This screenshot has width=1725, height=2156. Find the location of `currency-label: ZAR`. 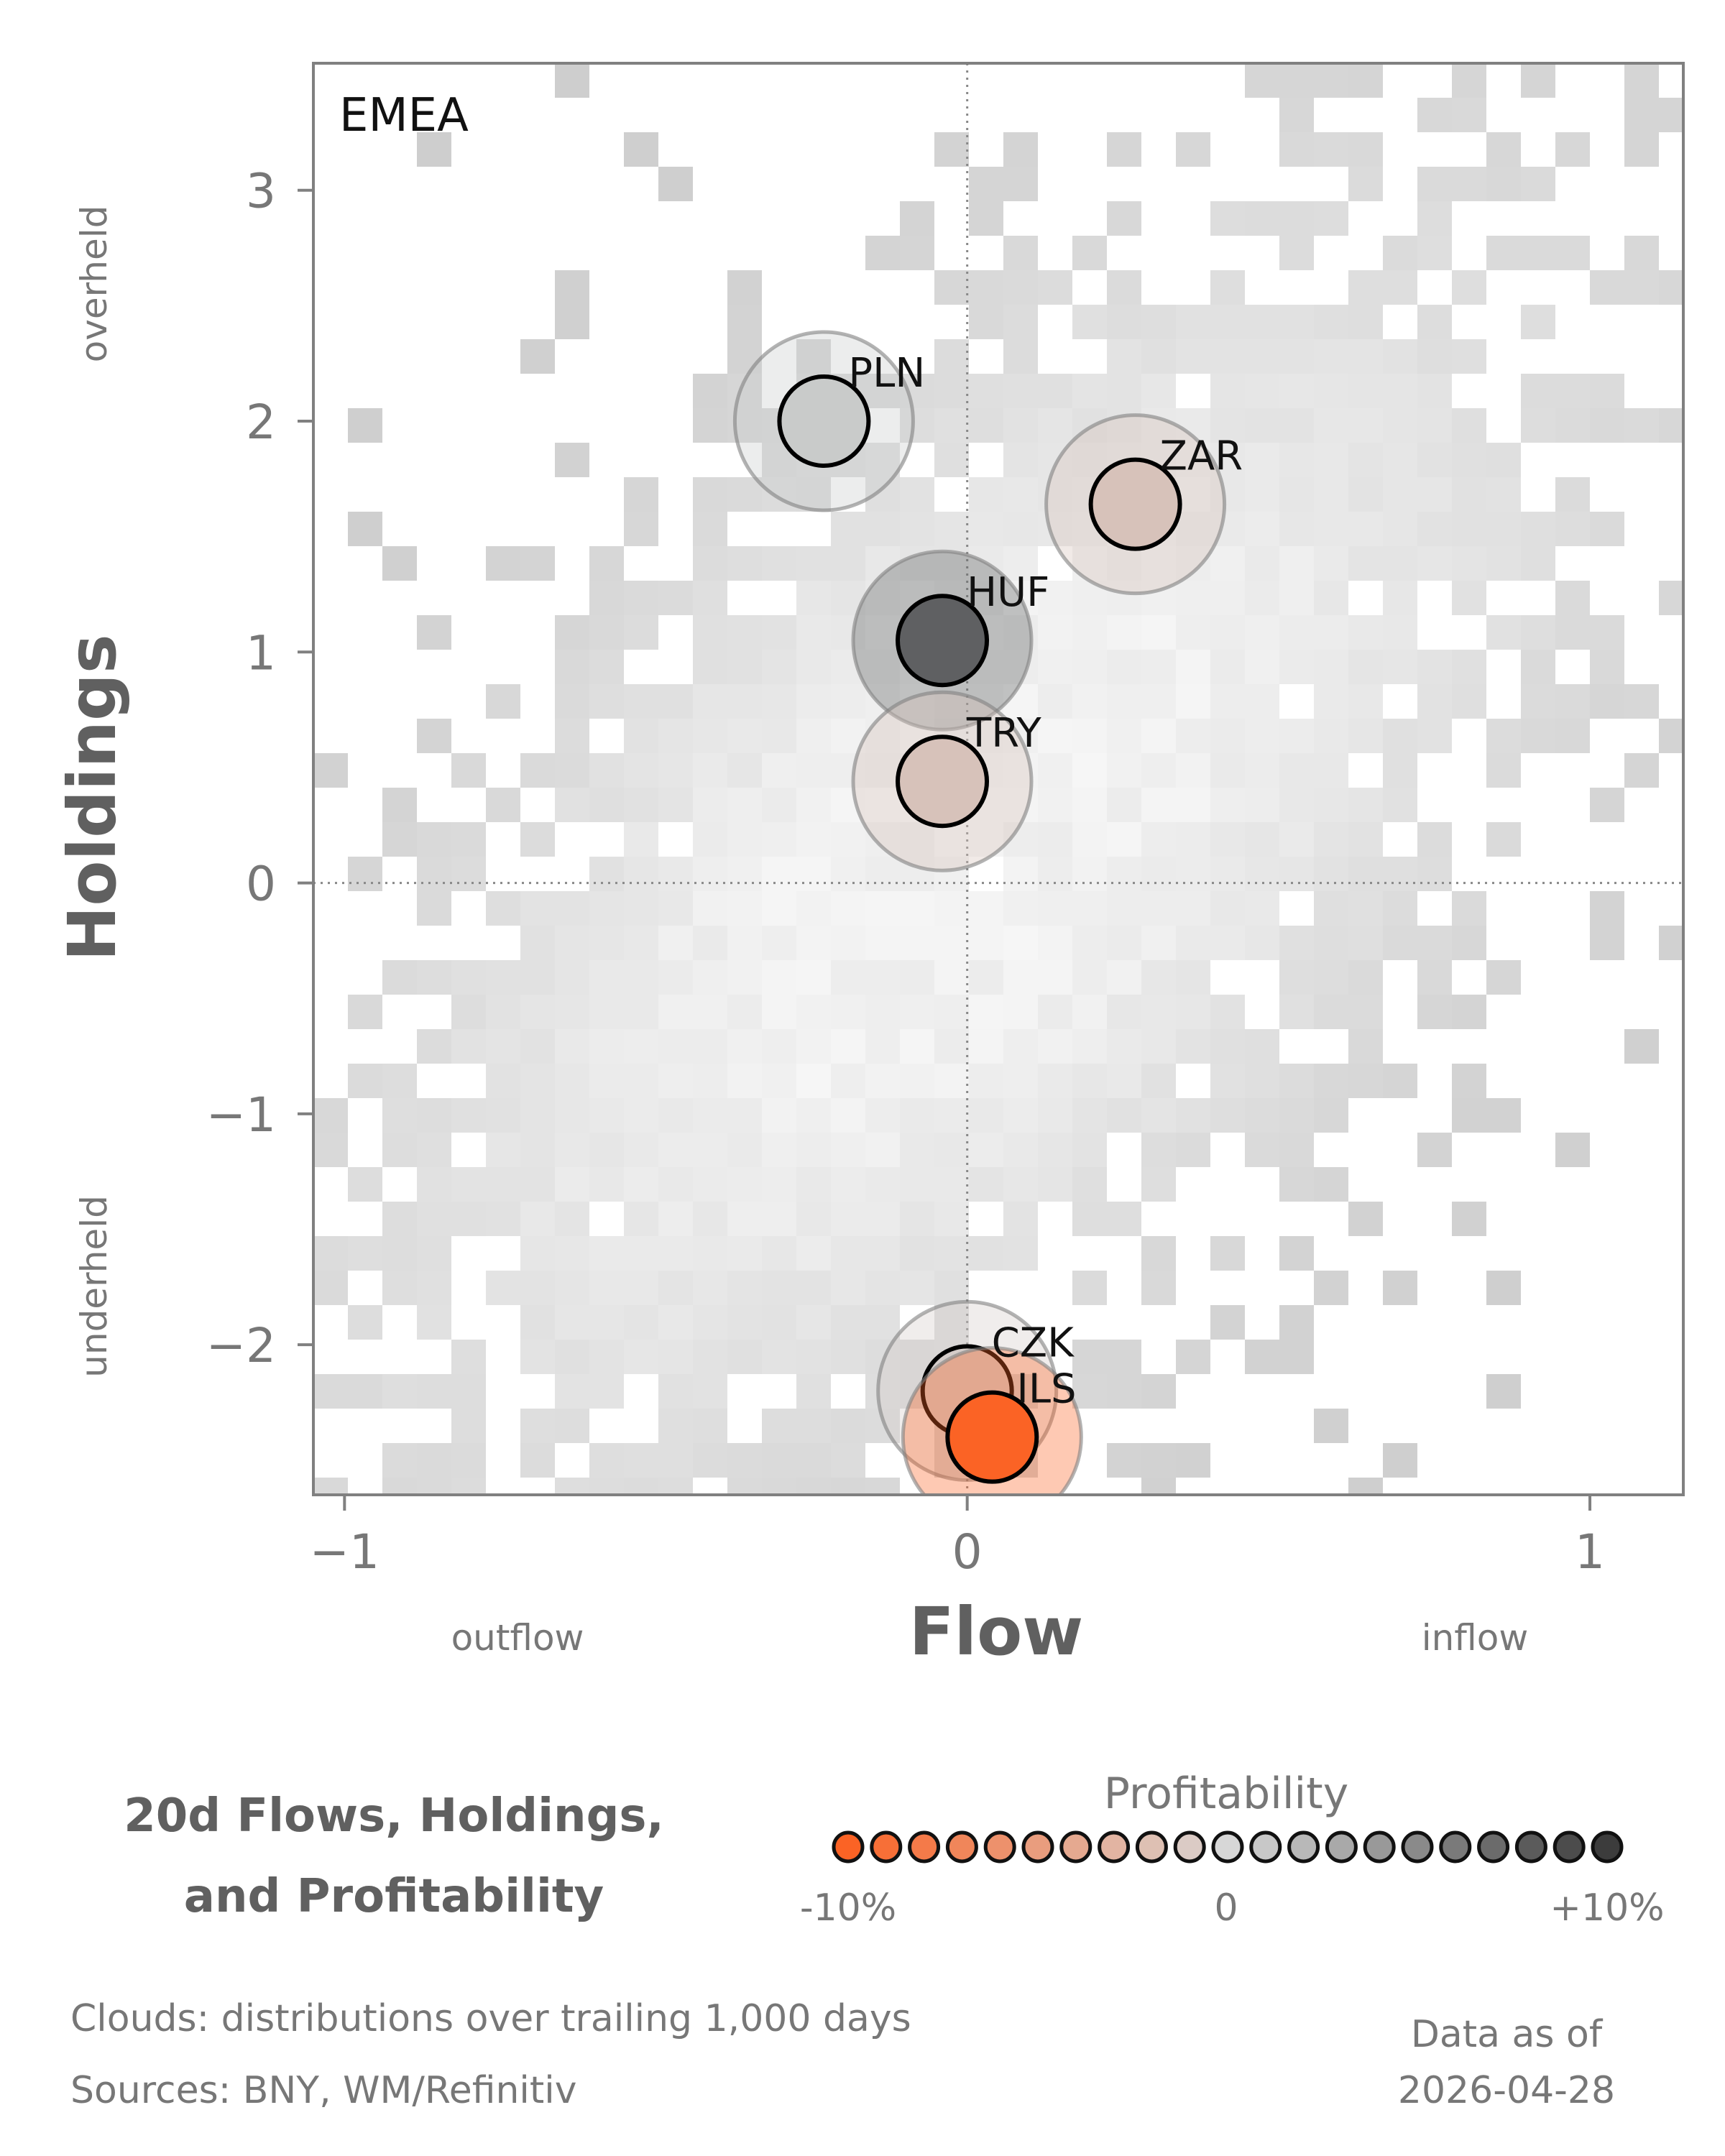

currency-label: ZAR is located at coordinates (1201, 457).